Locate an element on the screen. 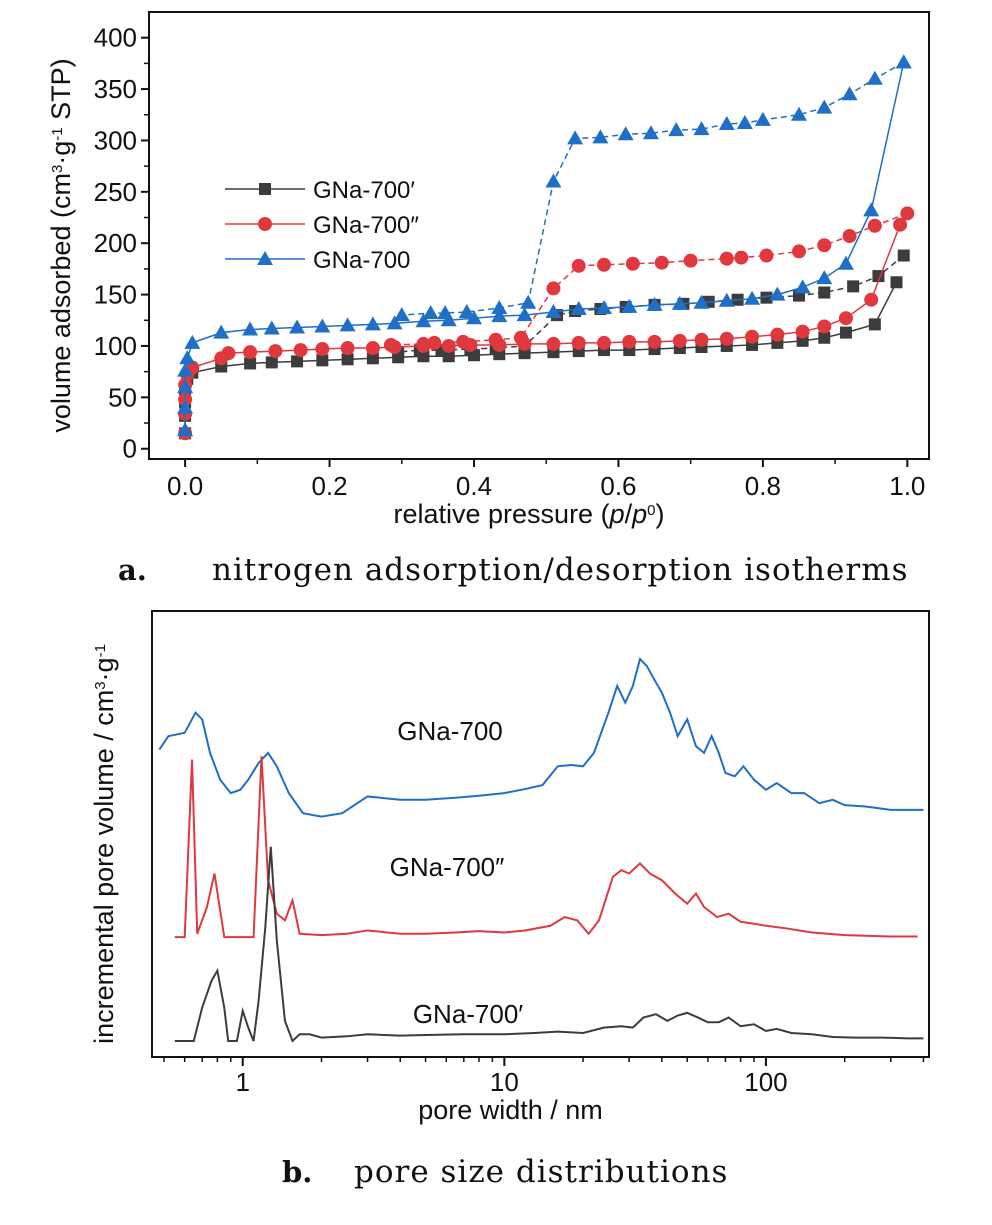  legend-label-gna-700: GNa-700 is located at coordinates (361, 260).